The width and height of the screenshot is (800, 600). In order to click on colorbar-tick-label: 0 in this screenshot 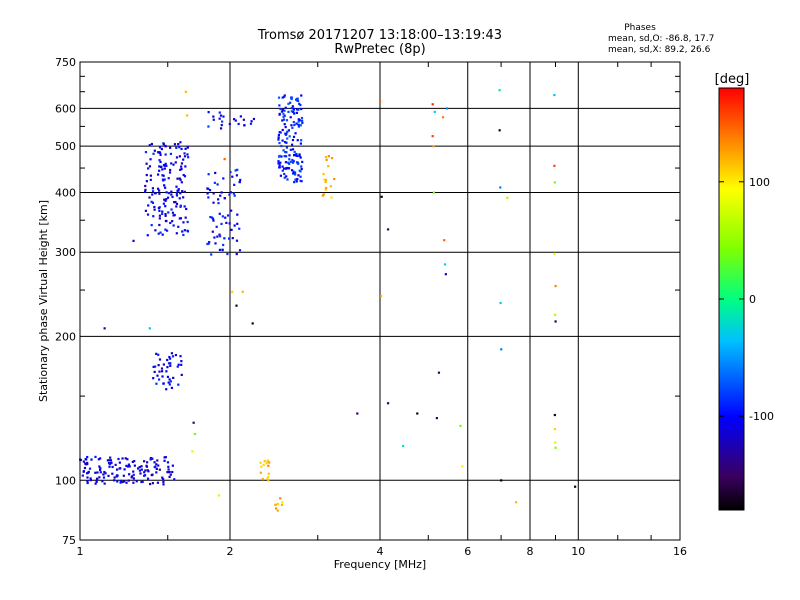, I will do `click(752, 299)`.